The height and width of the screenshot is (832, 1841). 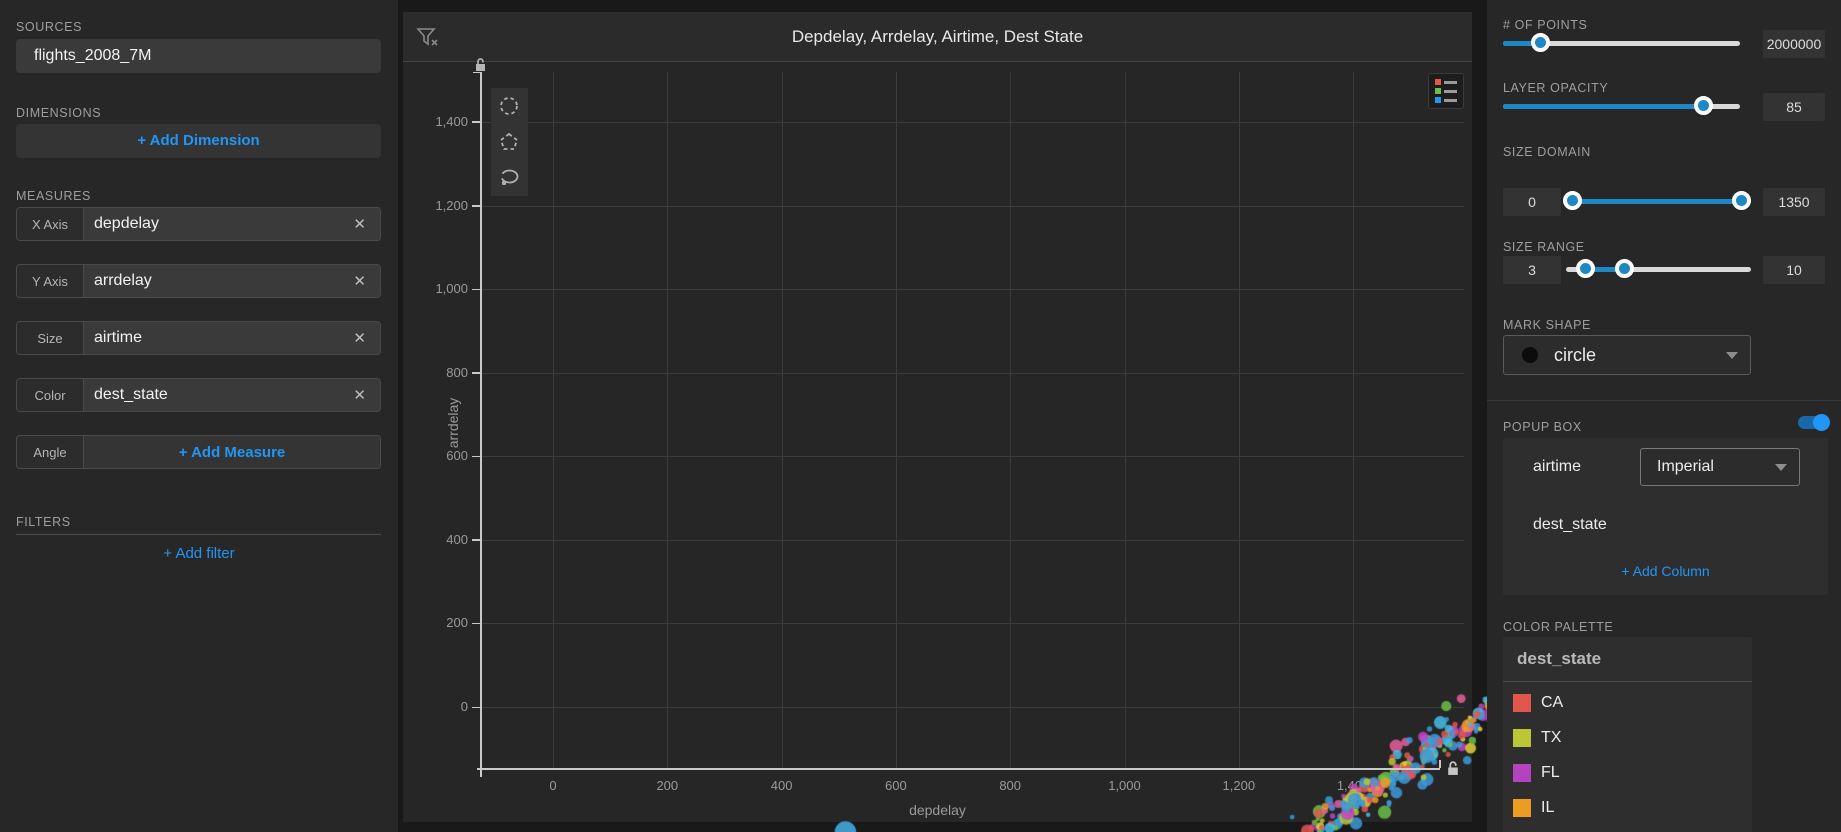 What do you see at coordinates (476, 72) in the screenshot?
I see `y-axis-end-tick` at bounding box center [476, 72].